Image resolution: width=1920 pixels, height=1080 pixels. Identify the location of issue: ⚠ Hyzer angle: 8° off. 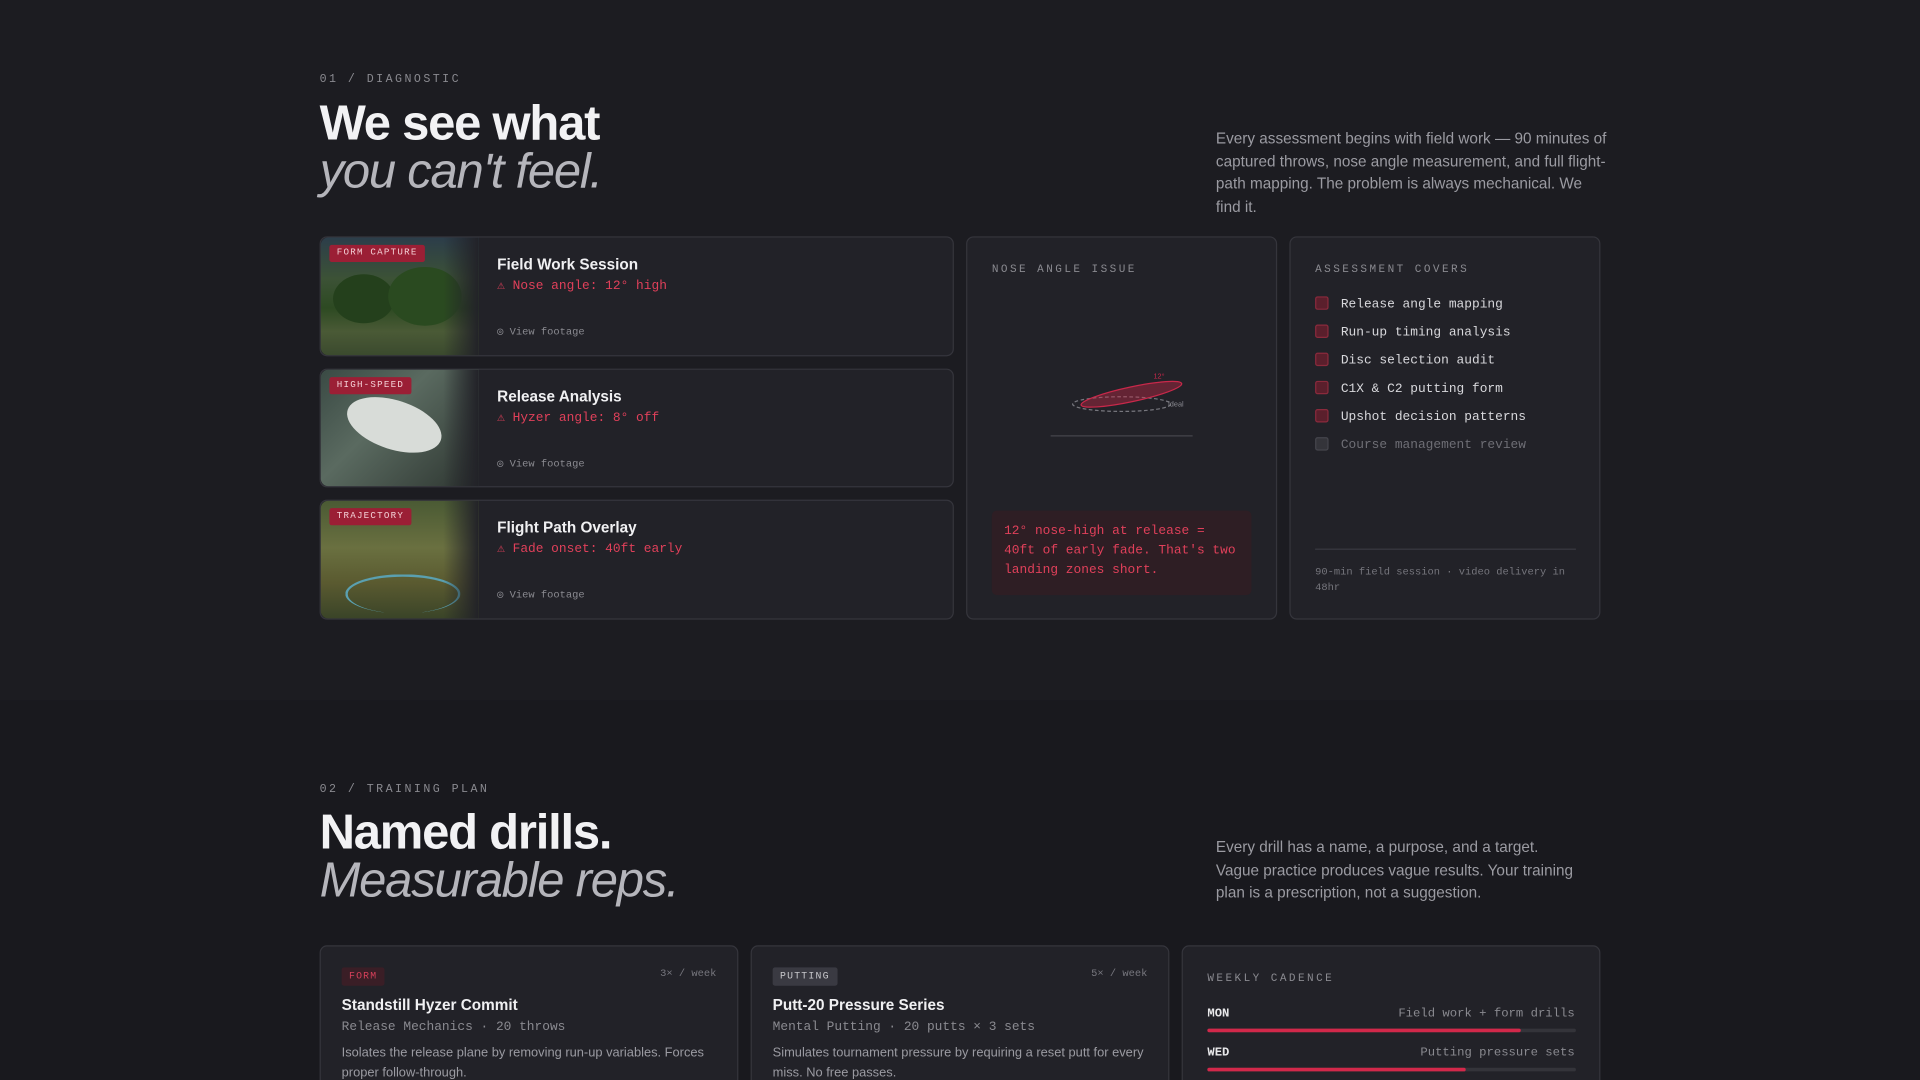
(578, 419).